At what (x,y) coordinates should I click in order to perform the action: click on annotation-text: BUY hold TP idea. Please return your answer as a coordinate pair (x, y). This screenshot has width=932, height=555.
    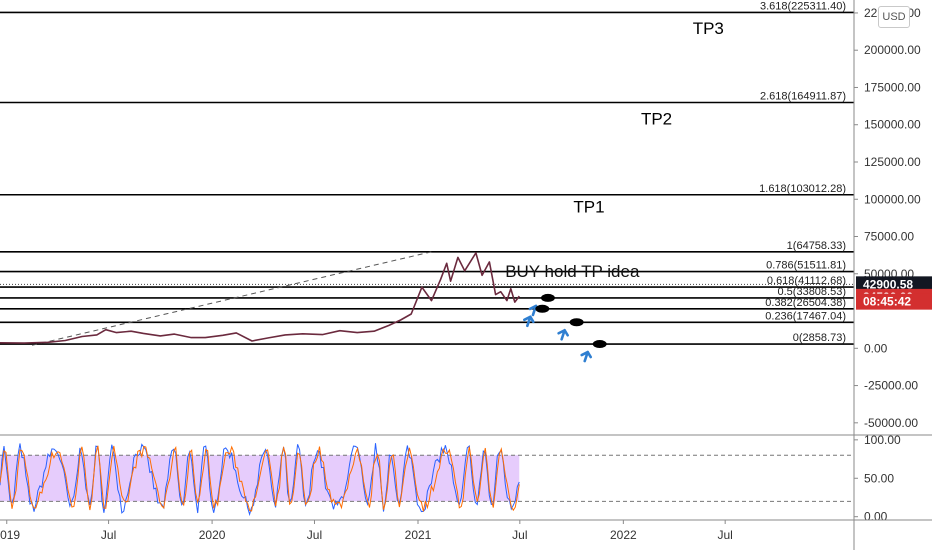
    Looking at the image, I should click on (572, 271).